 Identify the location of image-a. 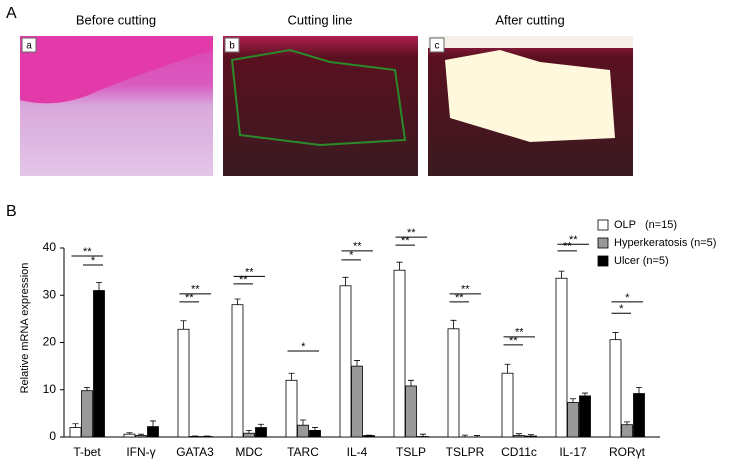
(116, 106).